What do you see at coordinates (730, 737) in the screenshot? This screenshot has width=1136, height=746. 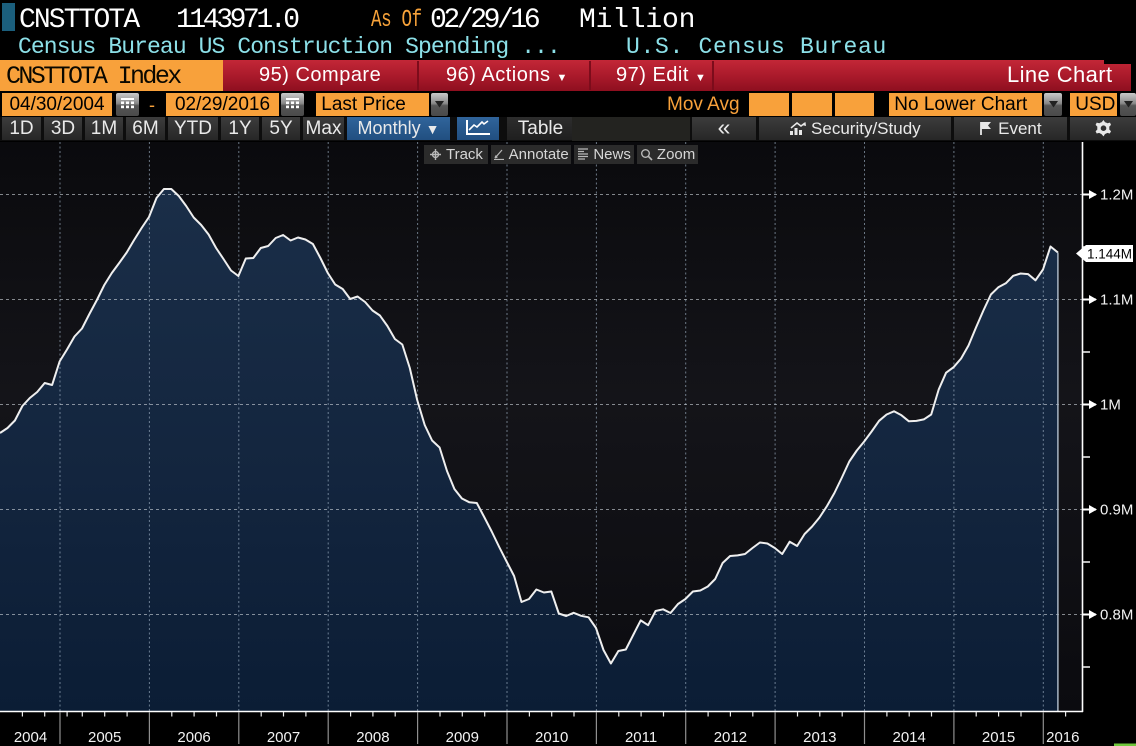 I see `svg-text: 2012` at bounding box center [730, 737].